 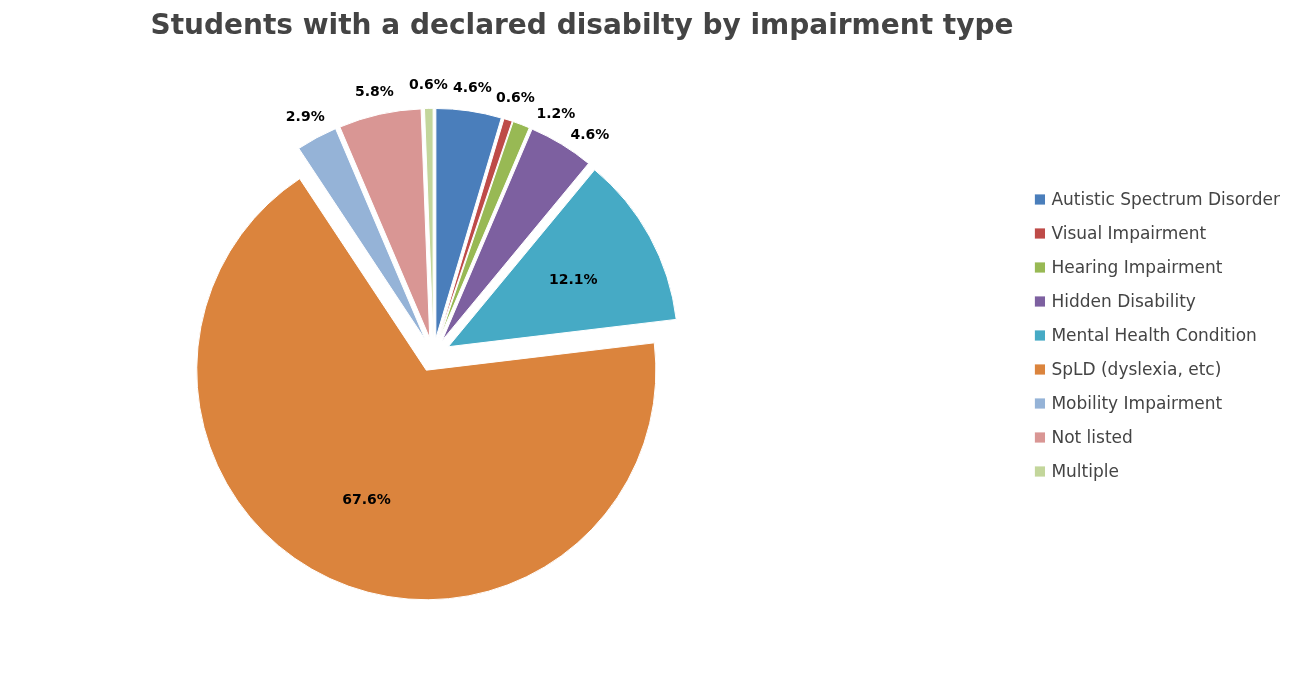 I want to click on data-label: 5.8%, so click(x=374, y=90).